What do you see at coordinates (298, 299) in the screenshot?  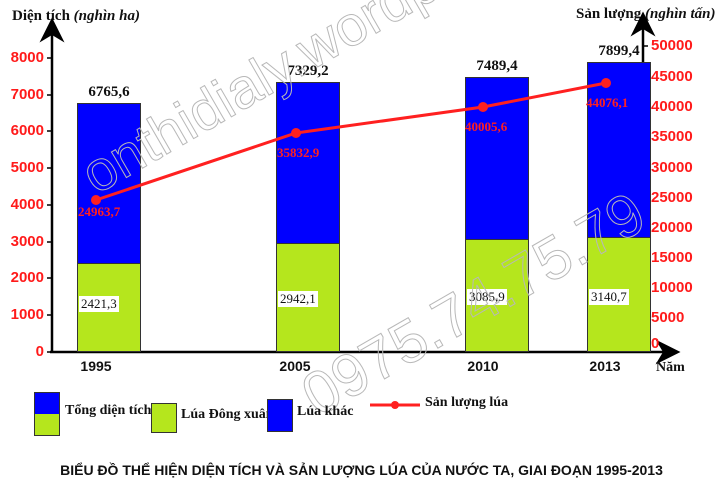 I see `dong-xuan-label-2005: 2942,1` at bounding box center [298, 299].